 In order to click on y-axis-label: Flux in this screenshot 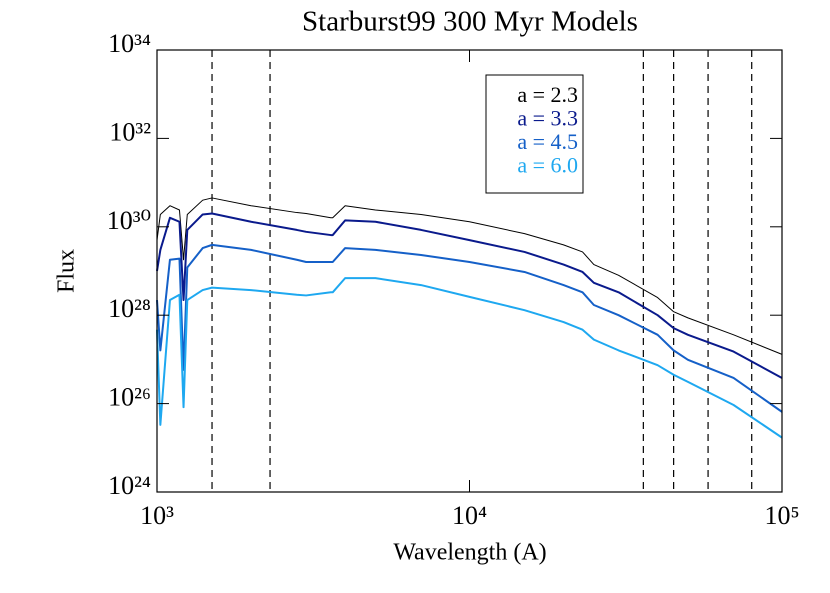, I will do `click(67, 271)`.